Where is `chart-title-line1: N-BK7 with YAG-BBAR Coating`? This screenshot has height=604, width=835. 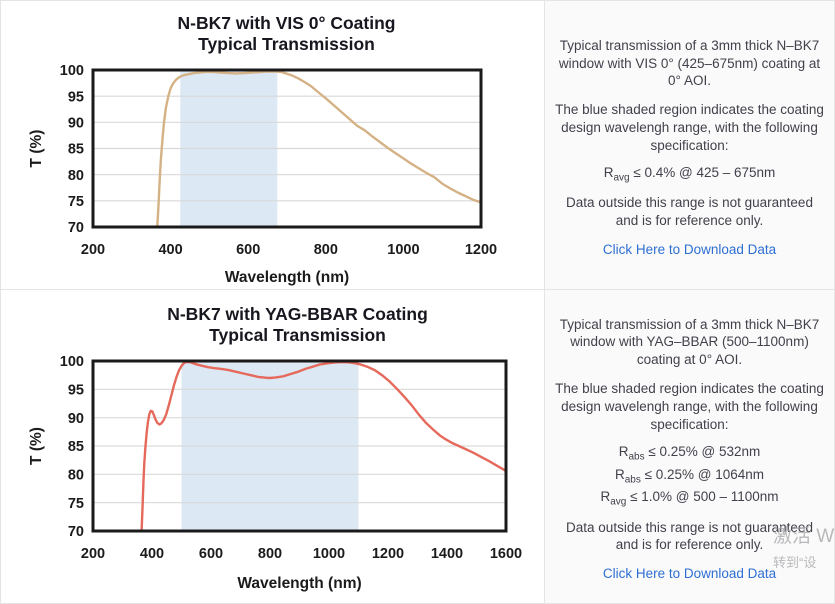
chart-title-line1: N-BK7 with YAG-BBAR Coating is located at coordinates (297, 314).